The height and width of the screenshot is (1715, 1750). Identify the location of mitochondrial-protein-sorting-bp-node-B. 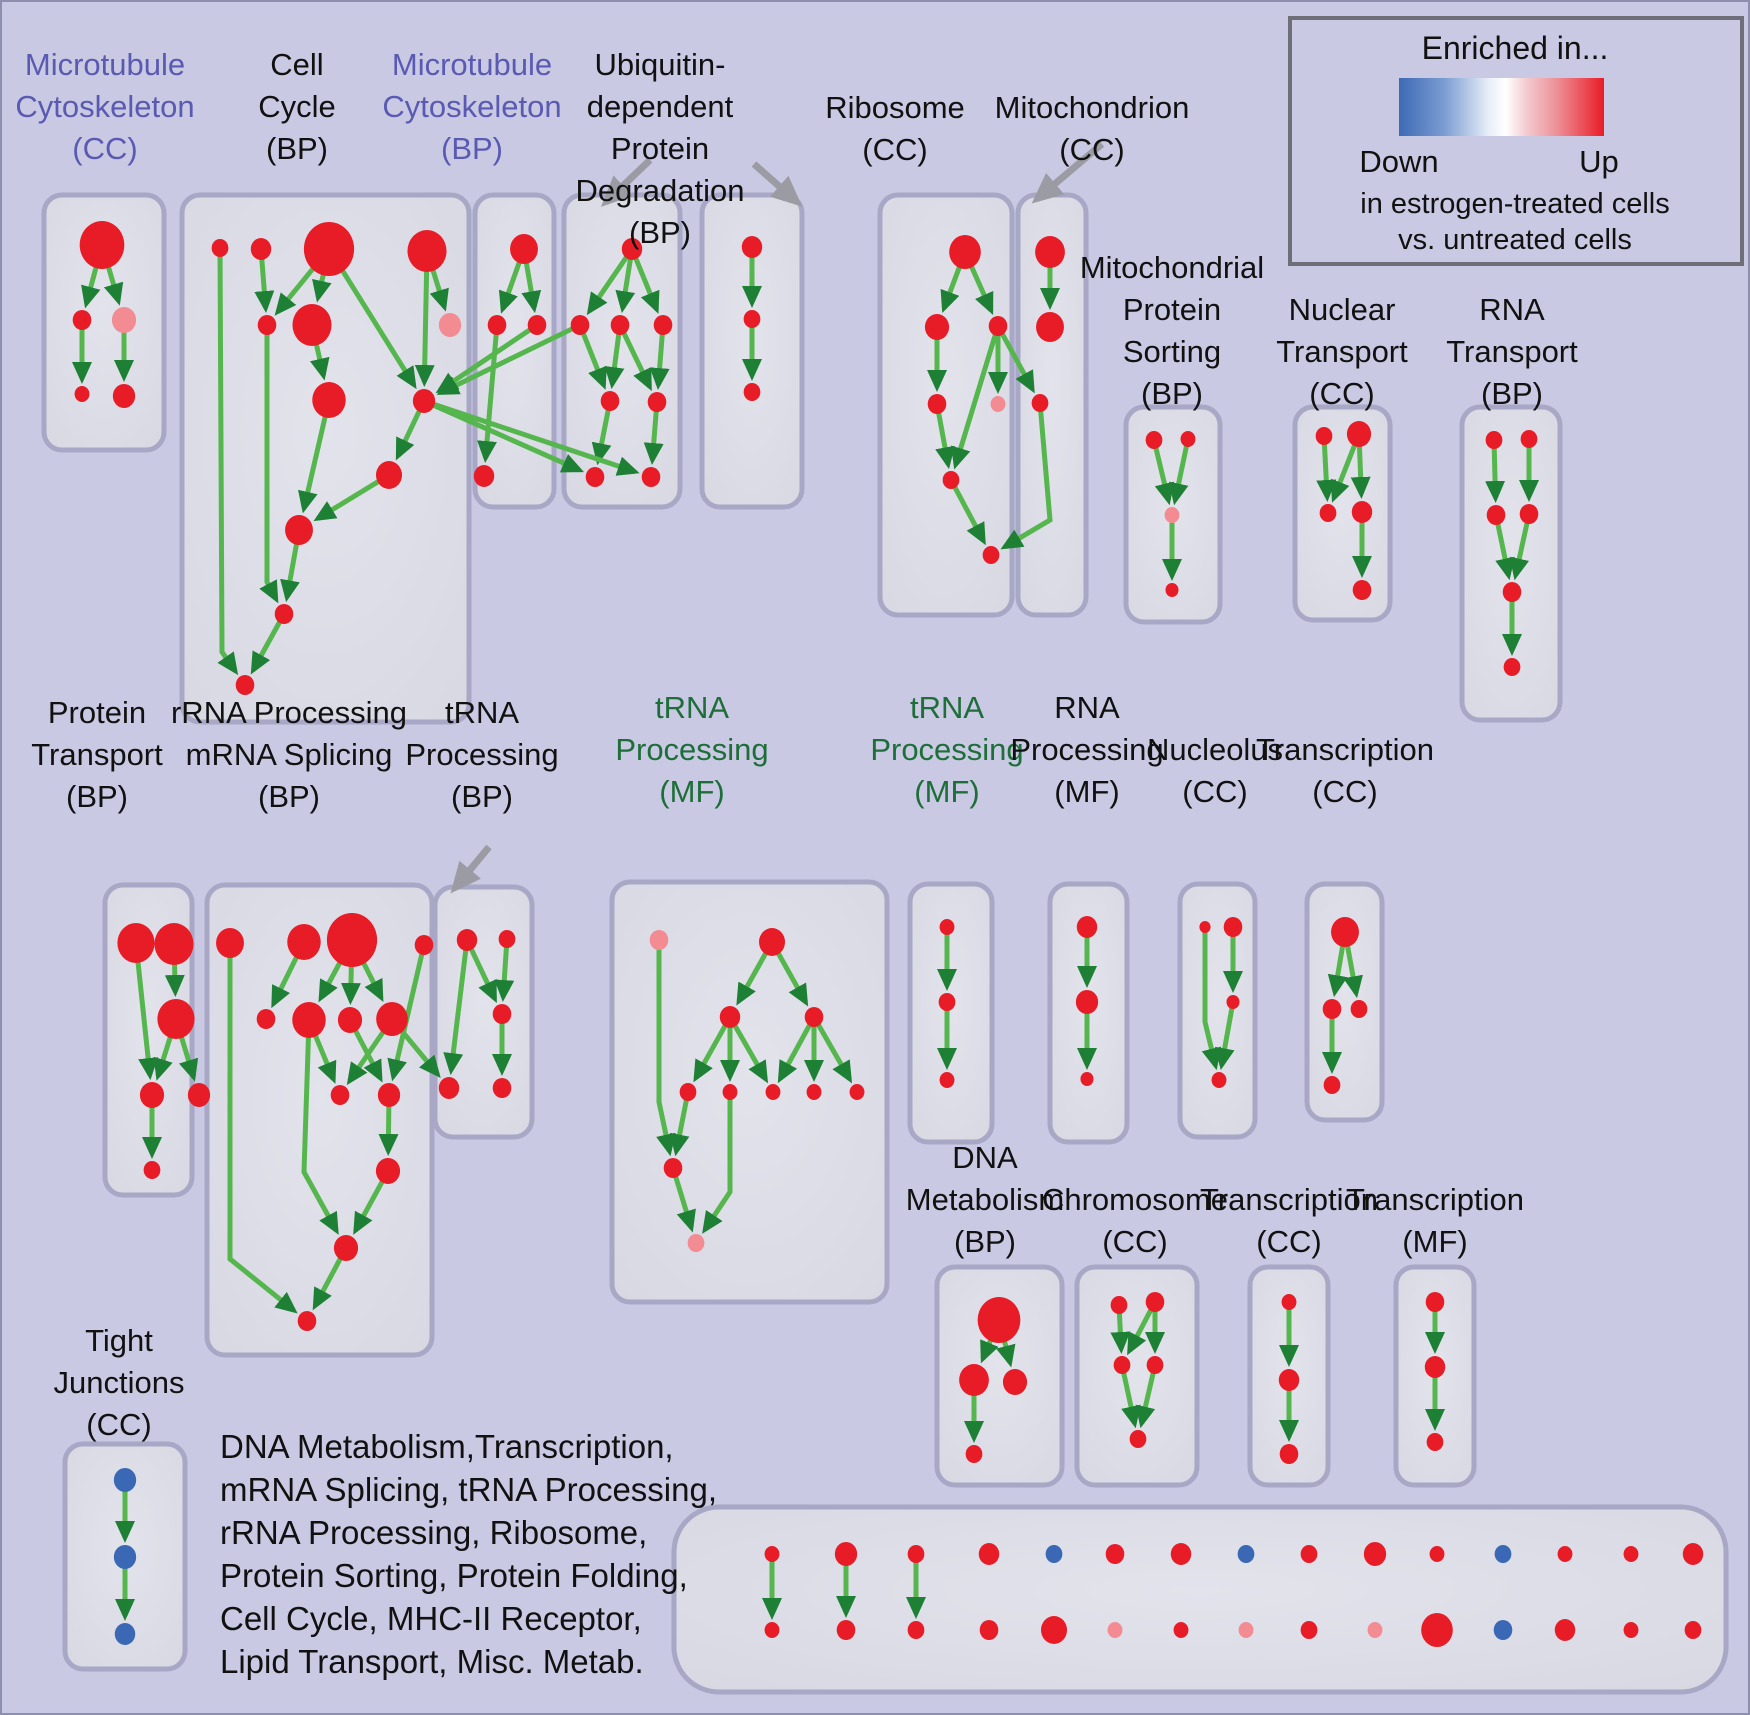
(1188, 439).